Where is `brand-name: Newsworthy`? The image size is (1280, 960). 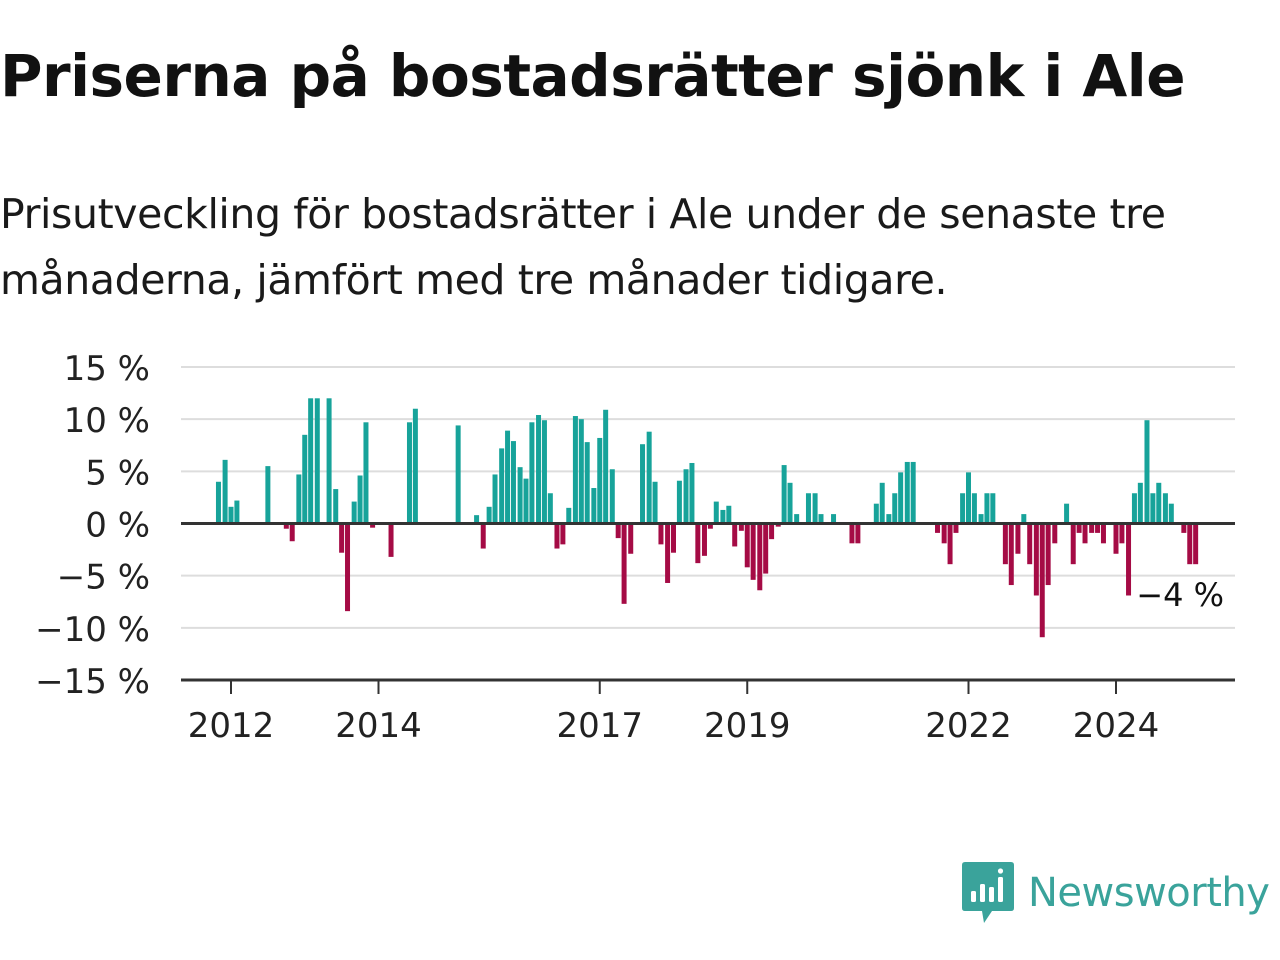
brand-name: Newsworthy is located at coordinates (1149, 893).